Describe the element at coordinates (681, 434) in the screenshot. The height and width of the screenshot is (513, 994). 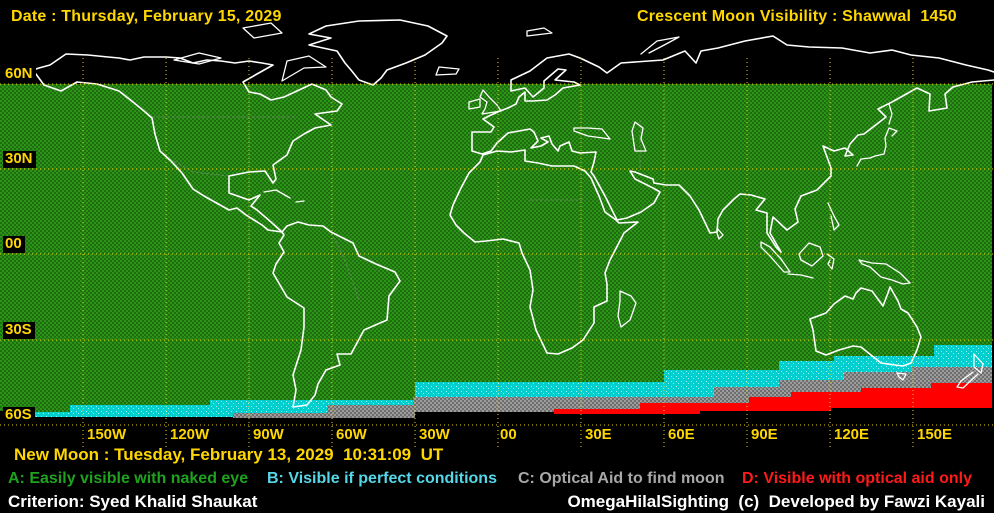
I see `lon-tick-60e: 60E` at that location.